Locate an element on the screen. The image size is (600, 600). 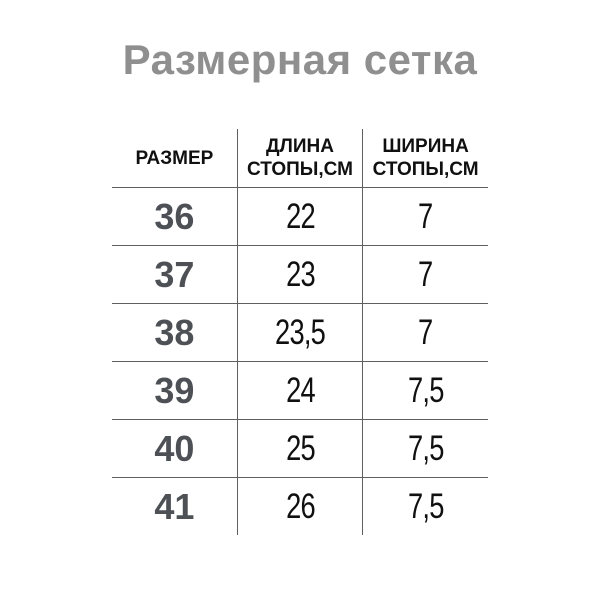
page-title: Размерная сетка is located at coordinates (300, 59).